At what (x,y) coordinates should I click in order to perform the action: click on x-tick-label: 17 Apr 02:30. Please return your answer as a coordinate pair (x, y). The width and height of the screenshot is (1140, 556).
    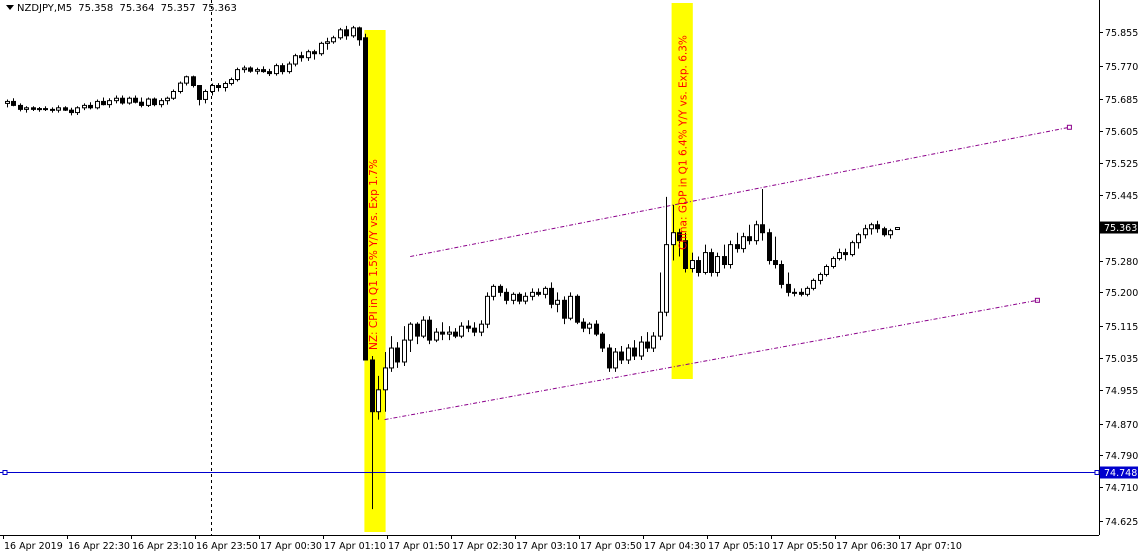
    Looking at the image, I should click on (483, 546).